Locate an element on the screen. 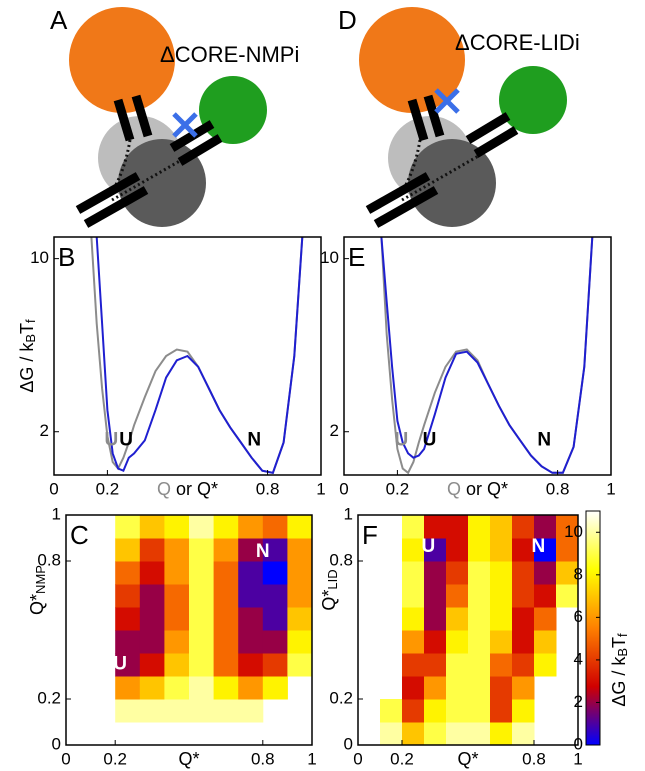  panel-label: E is located at coordinates (356, 257).